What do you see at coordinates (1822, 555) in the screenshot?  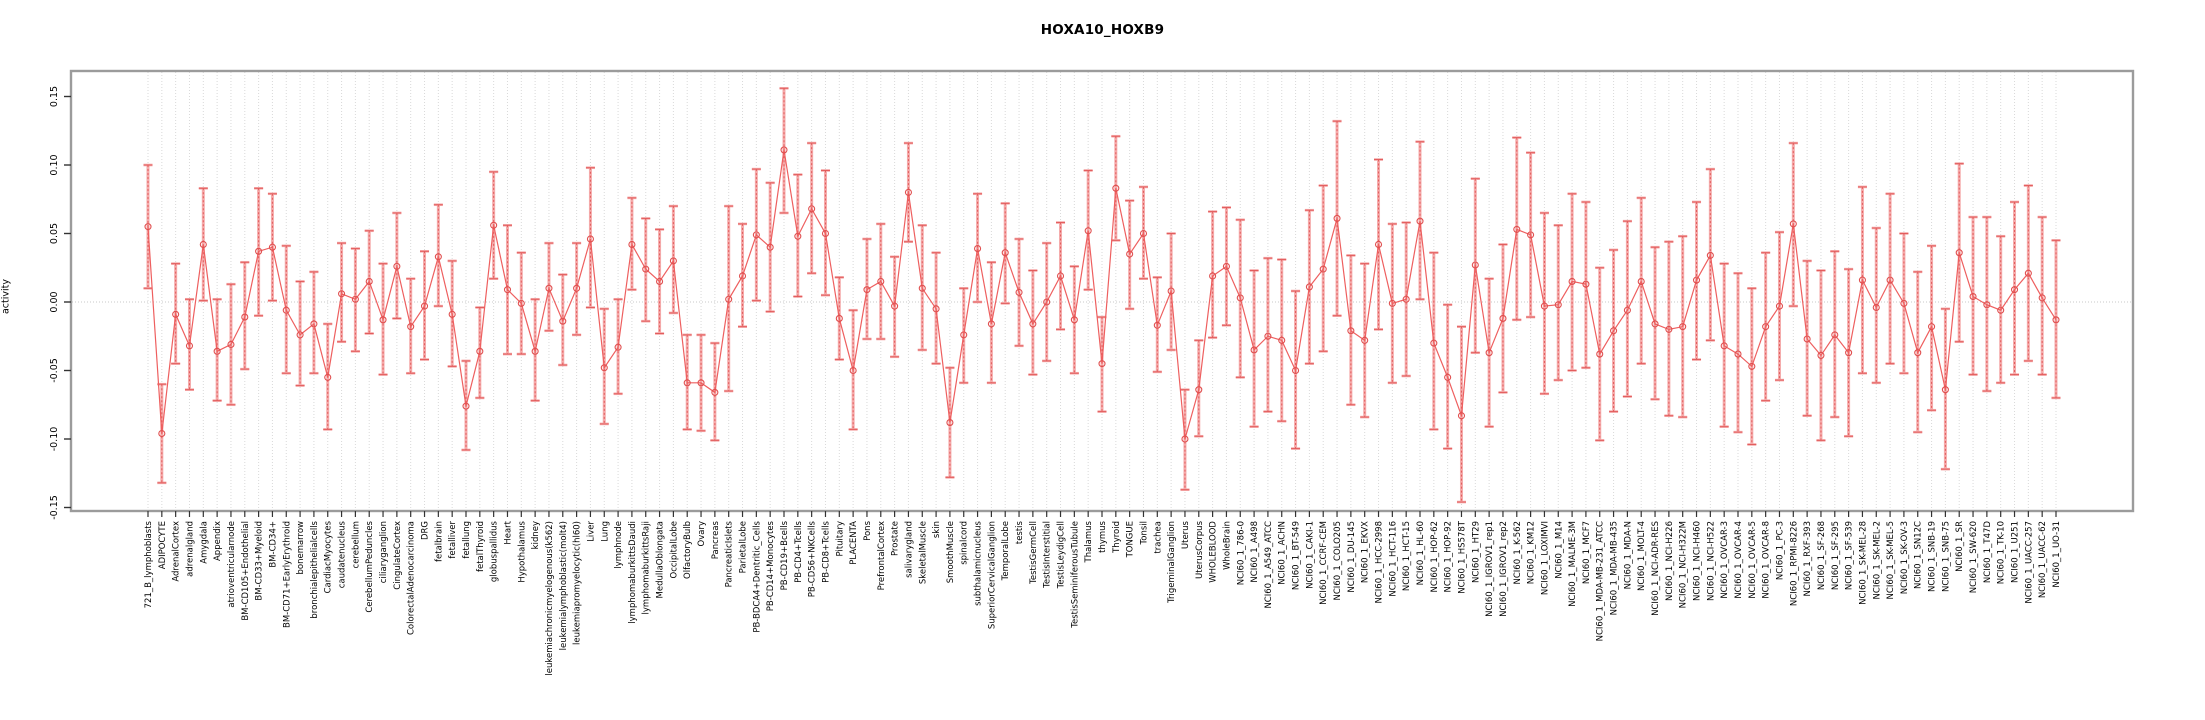 I see `x-tick-label: NCI60_1_SF-268` at bounding box center [1822, 555].